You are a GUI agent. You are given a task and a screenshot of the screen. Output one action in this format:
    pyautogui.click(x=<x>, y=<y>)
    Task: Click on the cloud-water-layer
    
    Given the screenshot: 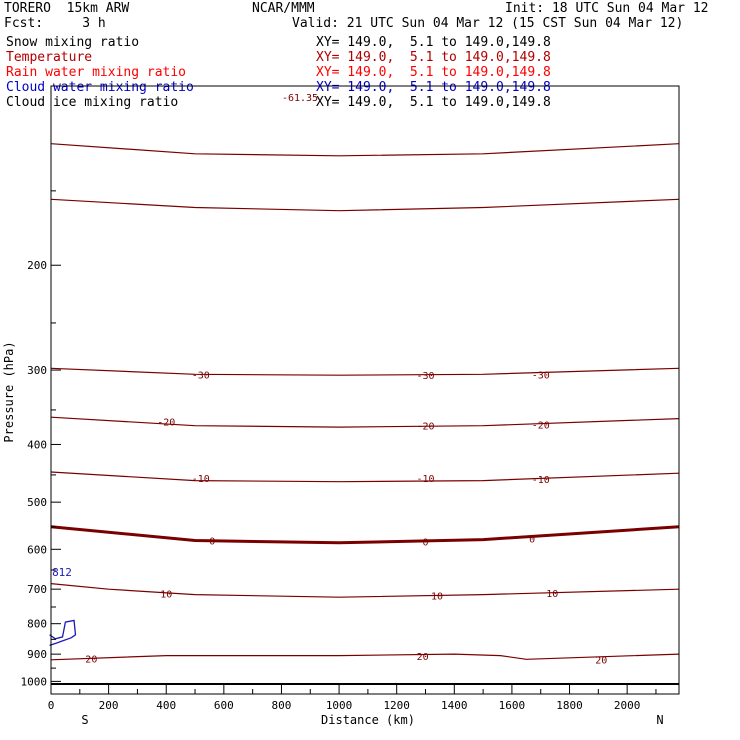 What is the action you would take?
    pyautogui.click(x=63, y=632)
    